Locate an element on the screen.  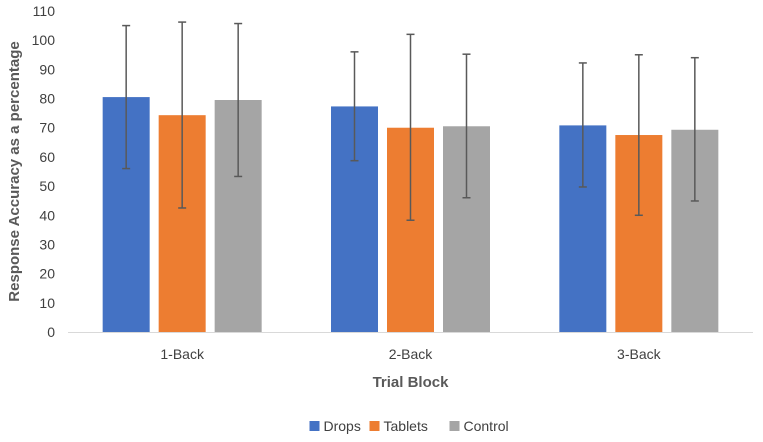
y-tick-label: 10 is located at coordinates (47, 303).